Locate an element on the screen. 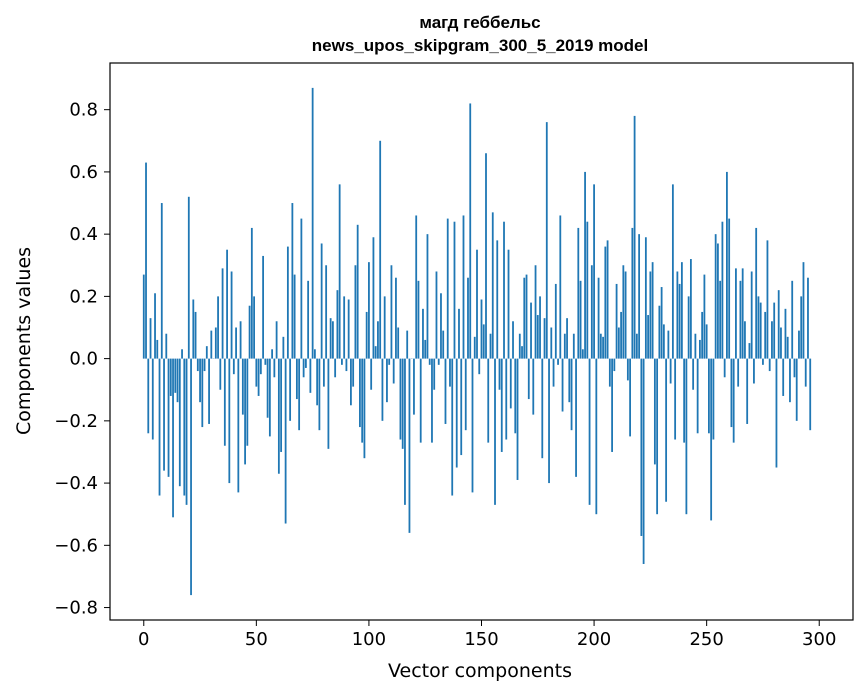 Image resolution: width=867 pixels, height=696 pixels. y-axis: −0.8 −0.6 −0.4 −0.2 0.0 0.2 0.4 0.6 0.8 is located at coordinates (82, 359).